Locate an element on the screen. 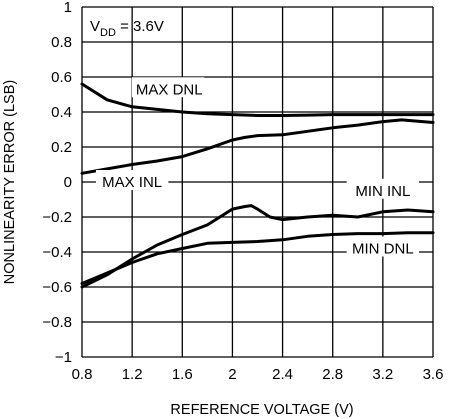 This screenshot has width=461, height=419. annotation-min-inl: MIN INL is located at coordinates (382, 191).